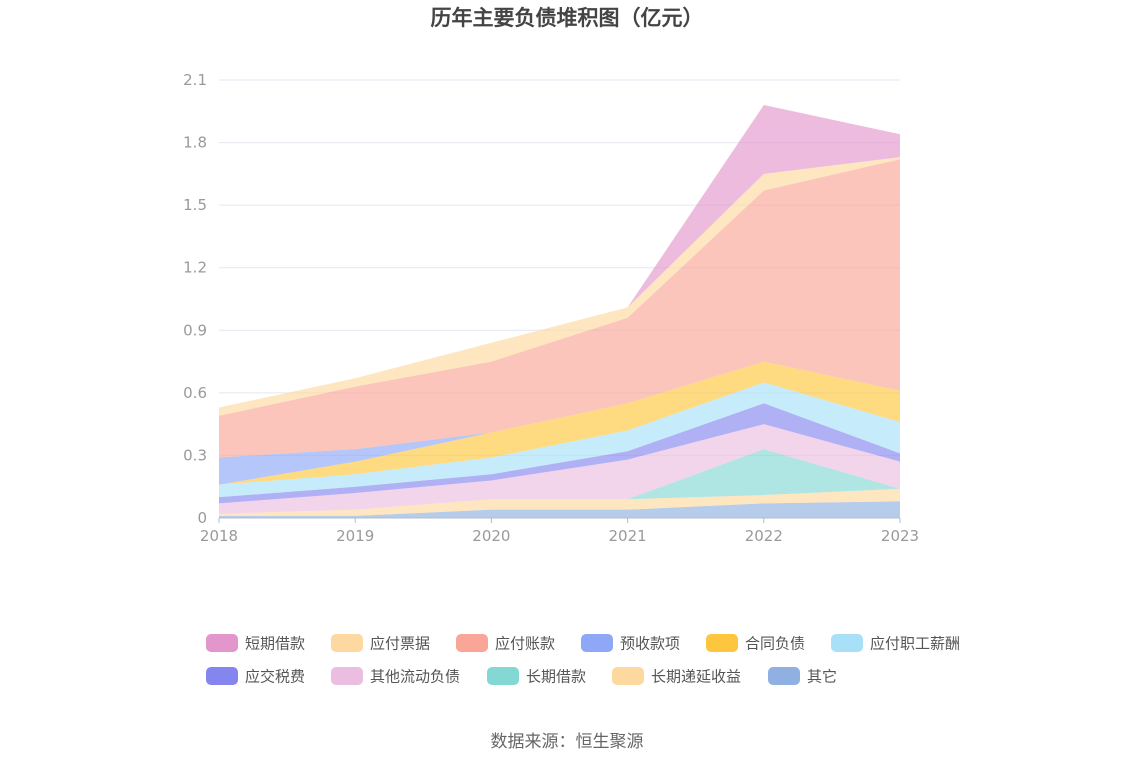 The width and height of the screenshot is (1134, 766). Describe the element at coordinates (400, 644) in the screenshot. I see `legend-label: 应付票据` at that location.